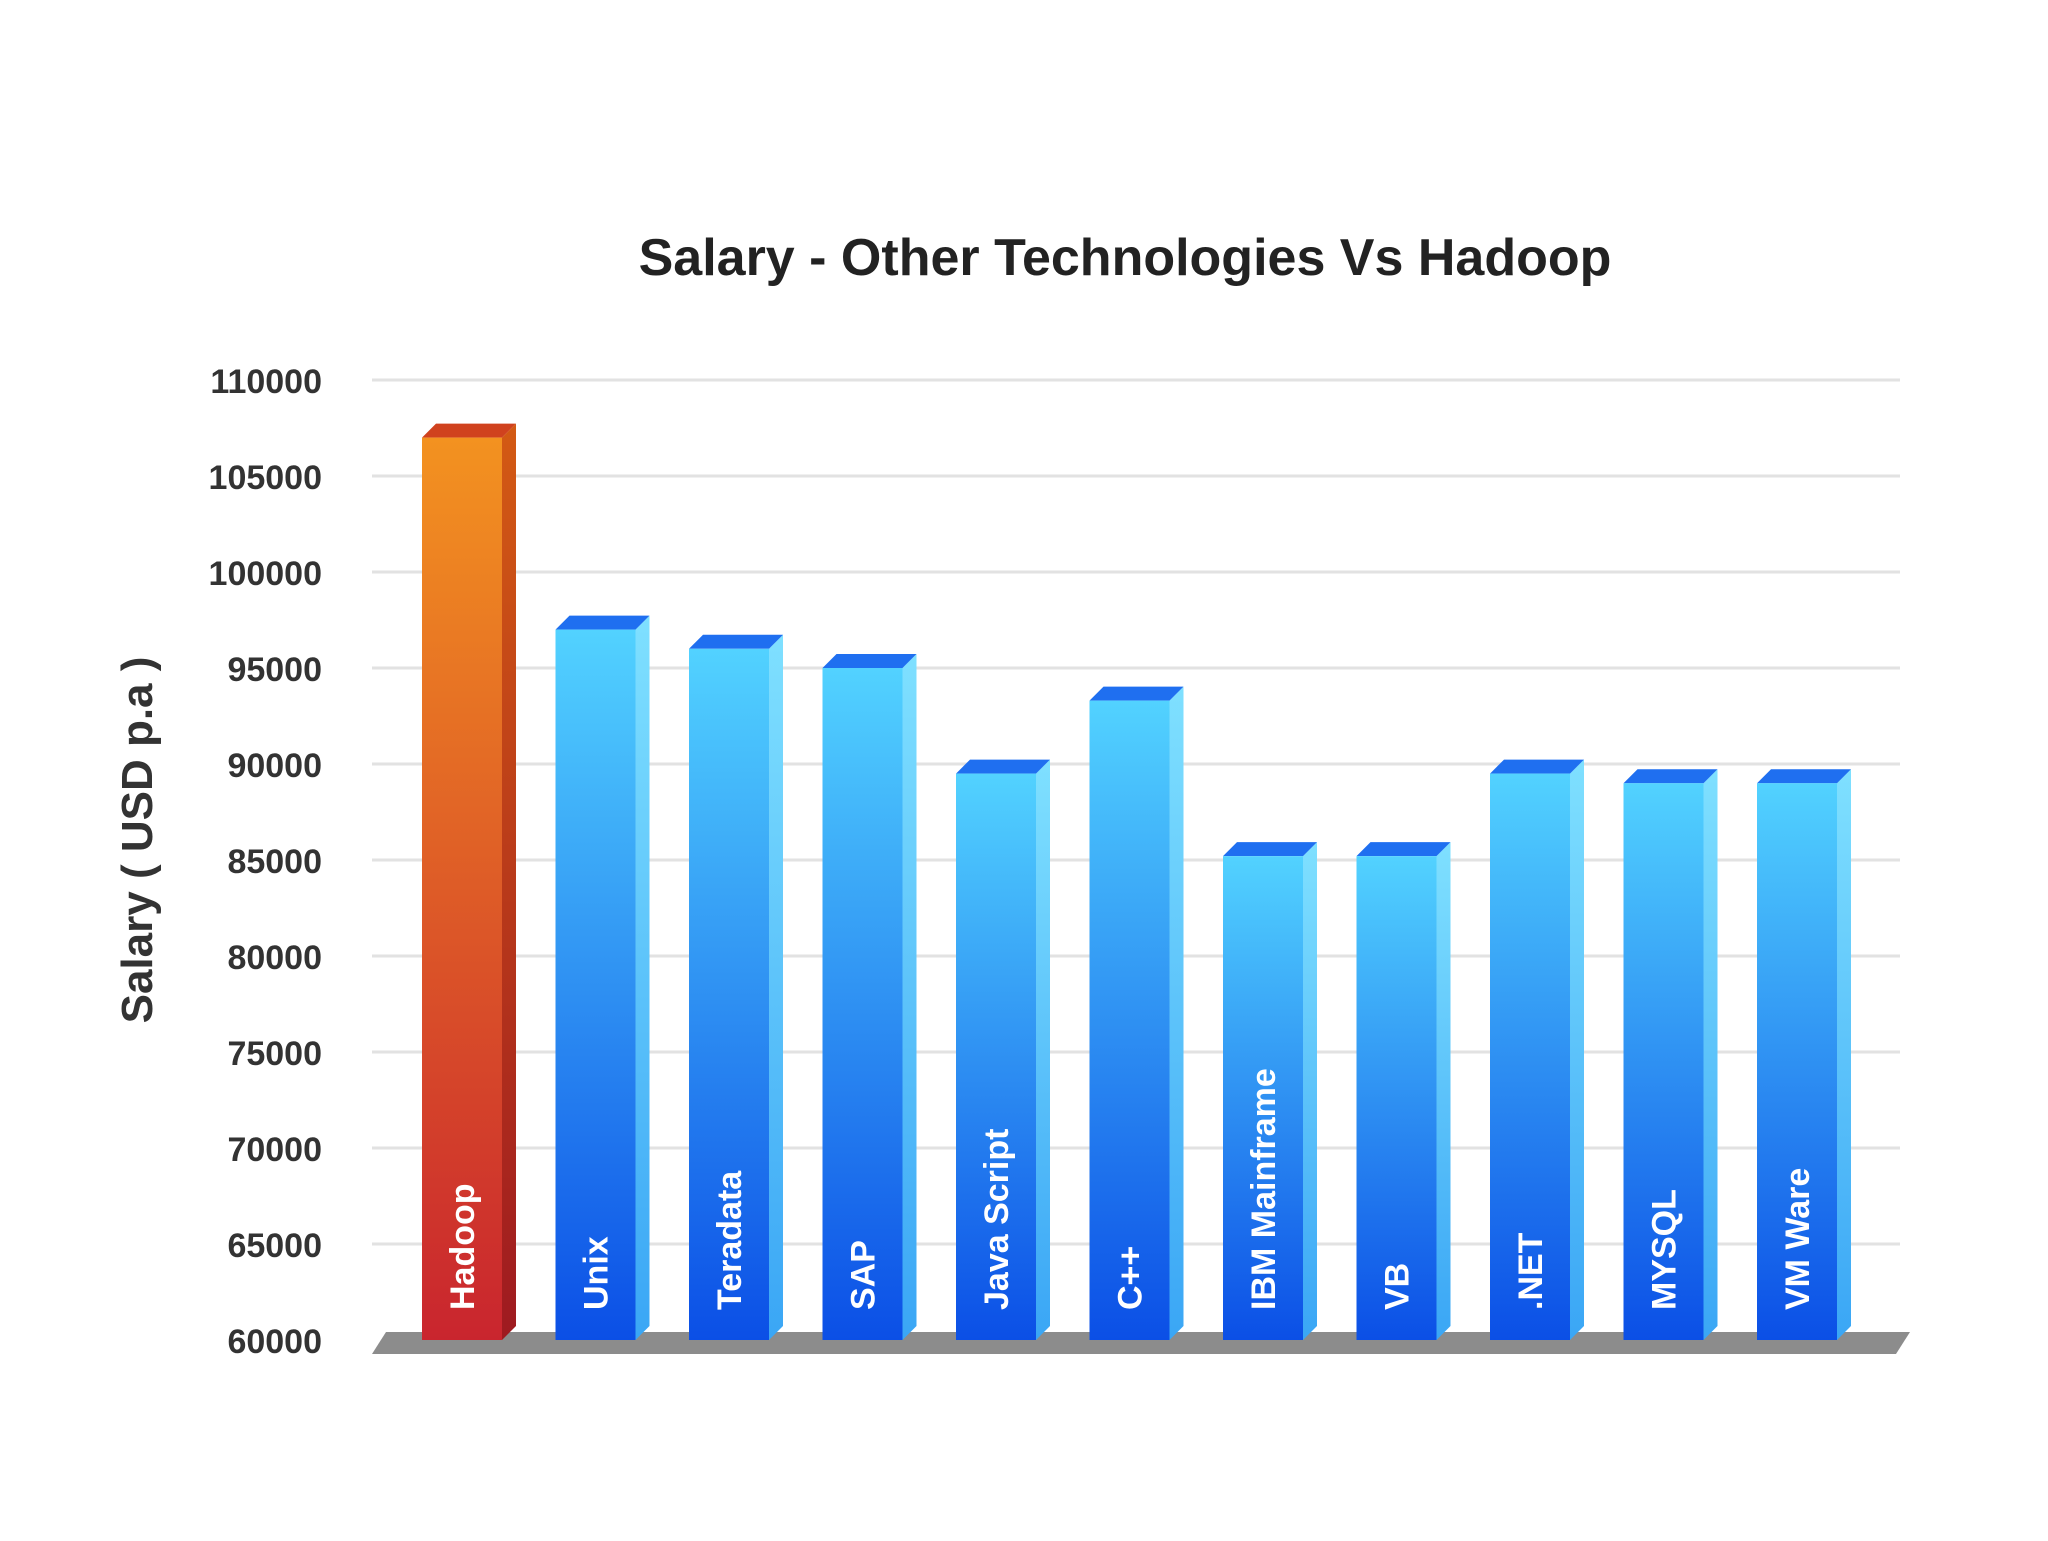  I want to click on bar-category-label: MYSQL, so click(1665, 1249).